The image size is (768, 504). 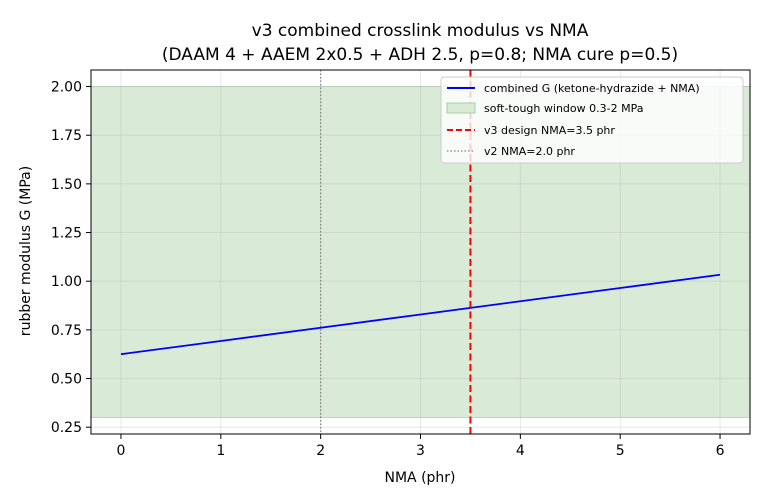 What do you see at coordinates (66, 380) in the screenshot?
I see `y-tick-label-1: 0.50` at bounding box center [66, 380].